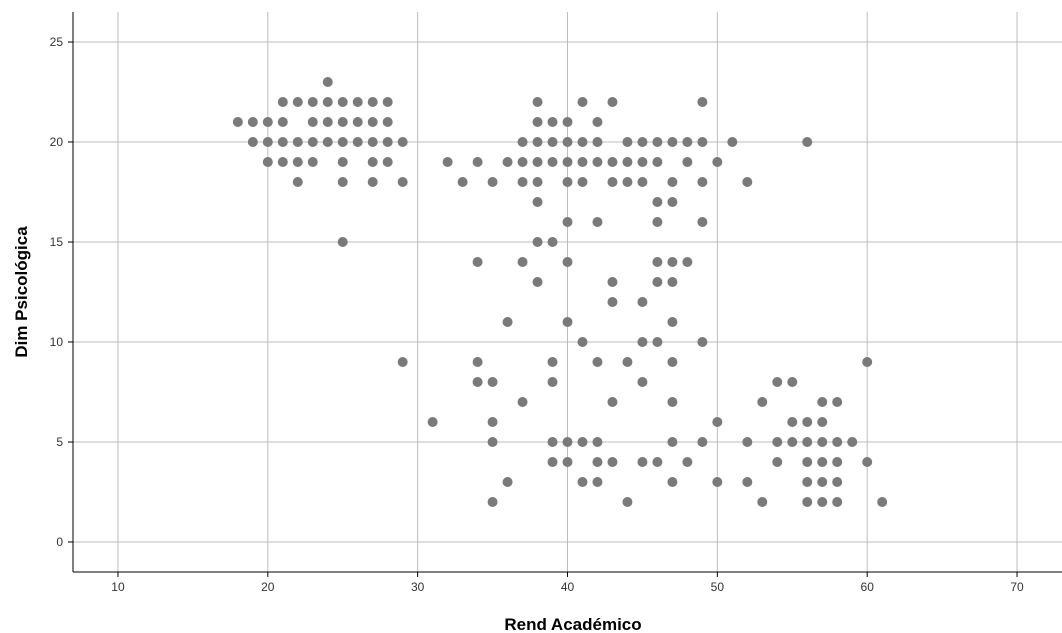  Describe the element at coordinates (868, 587) in the screenshot. I see `x-tick-label: 60` at that location.